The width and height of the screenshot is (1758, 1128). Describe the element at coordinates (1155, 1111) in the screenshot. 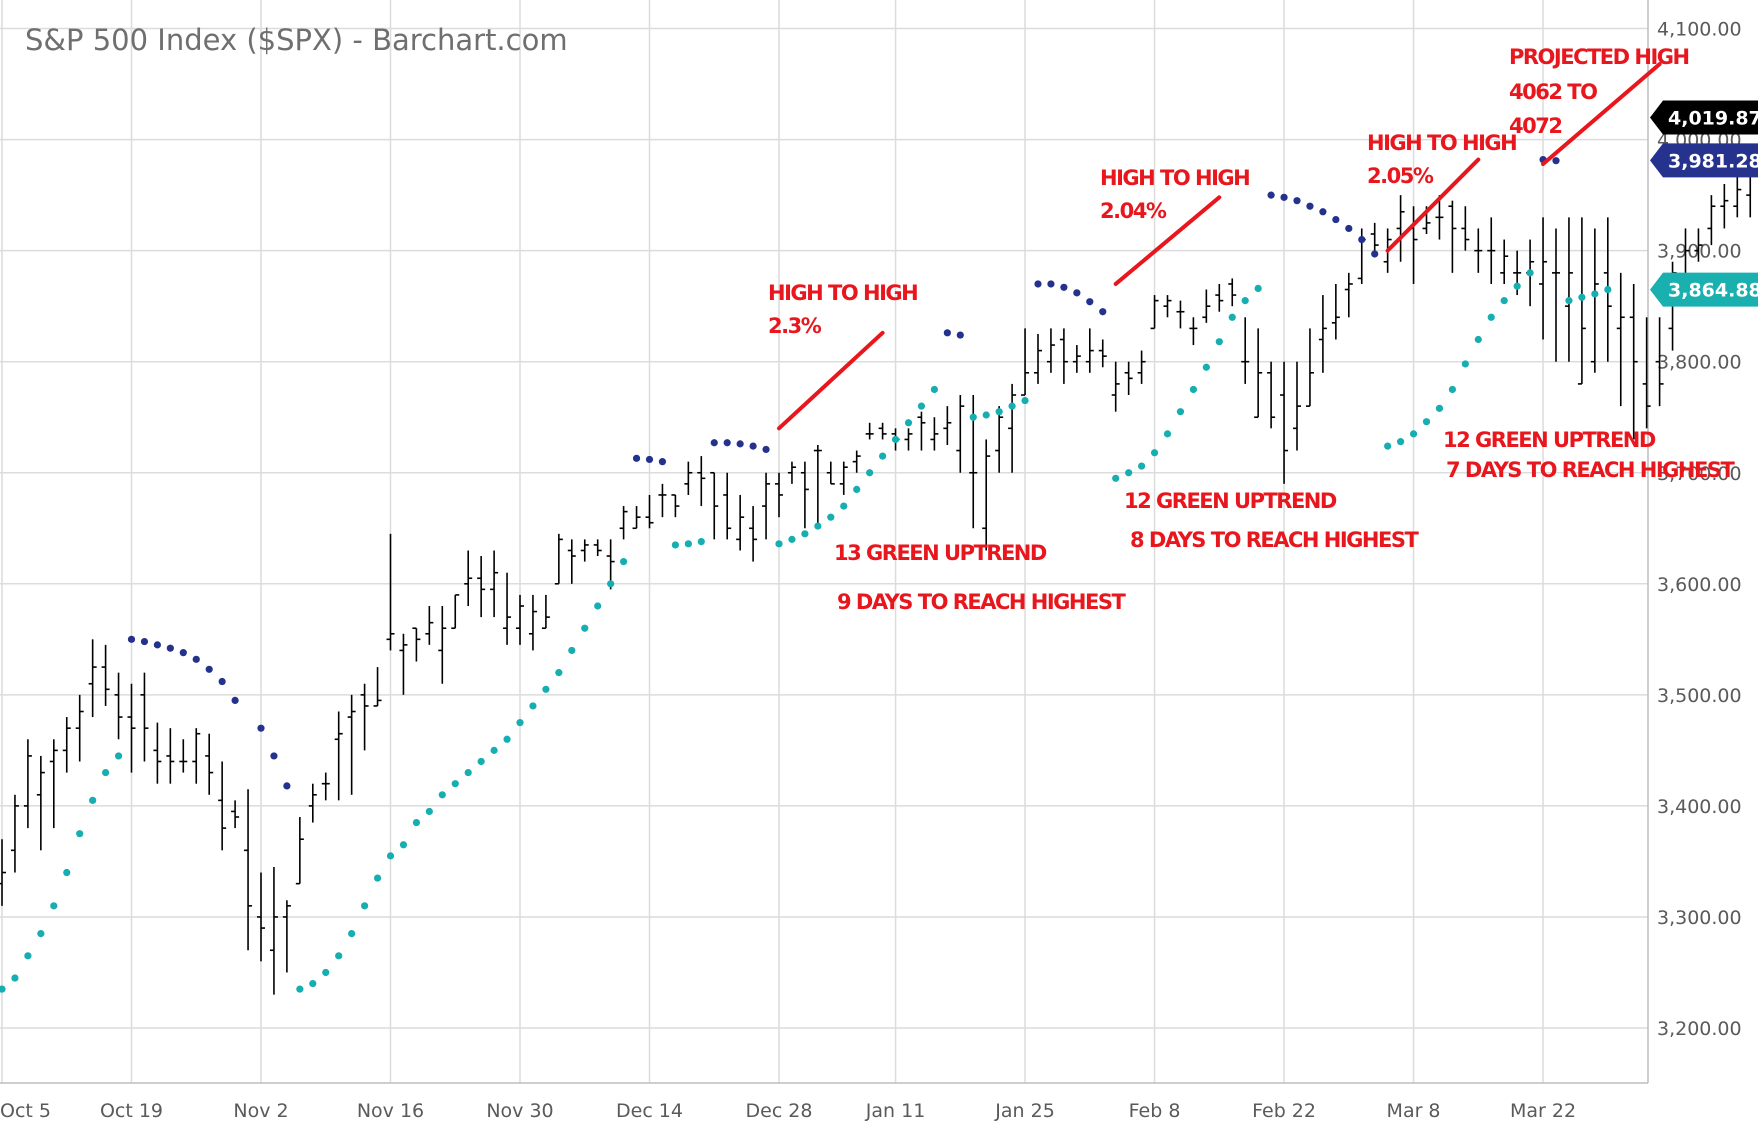

I see `x-tick-label: Feb 8` at that location.